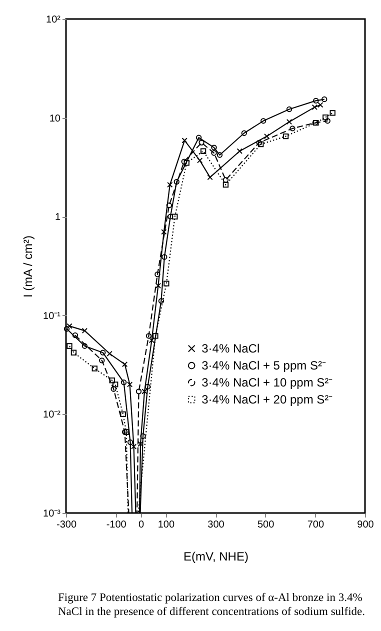 The height and width of the screenshot is (631, 381). Describe the element at coordinates (216, 525) in the screenshot. I see `x-tick-label: 300` at that location.